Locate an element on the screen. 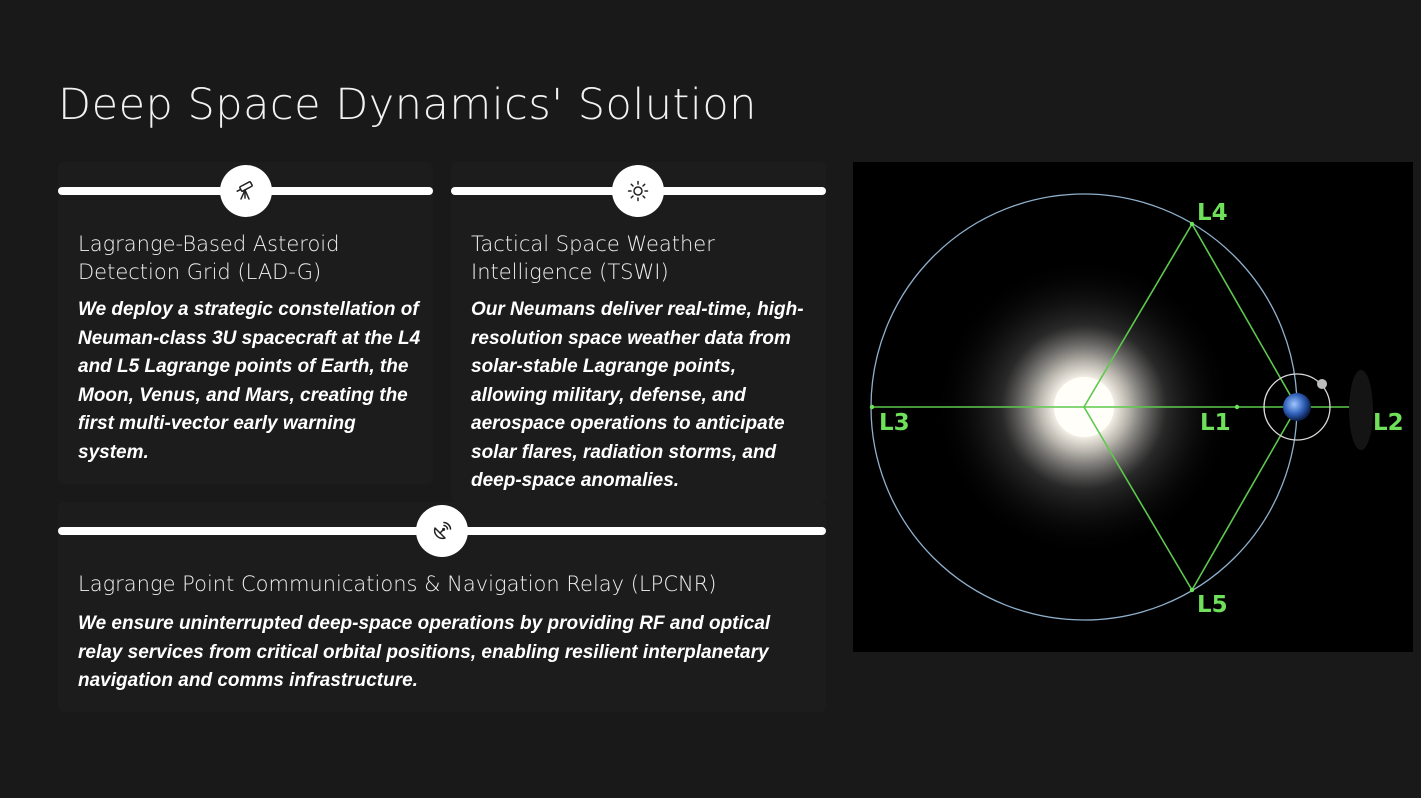 The image size is (1421, 798). label-l3: L3 is located at coordinates (894, 423).